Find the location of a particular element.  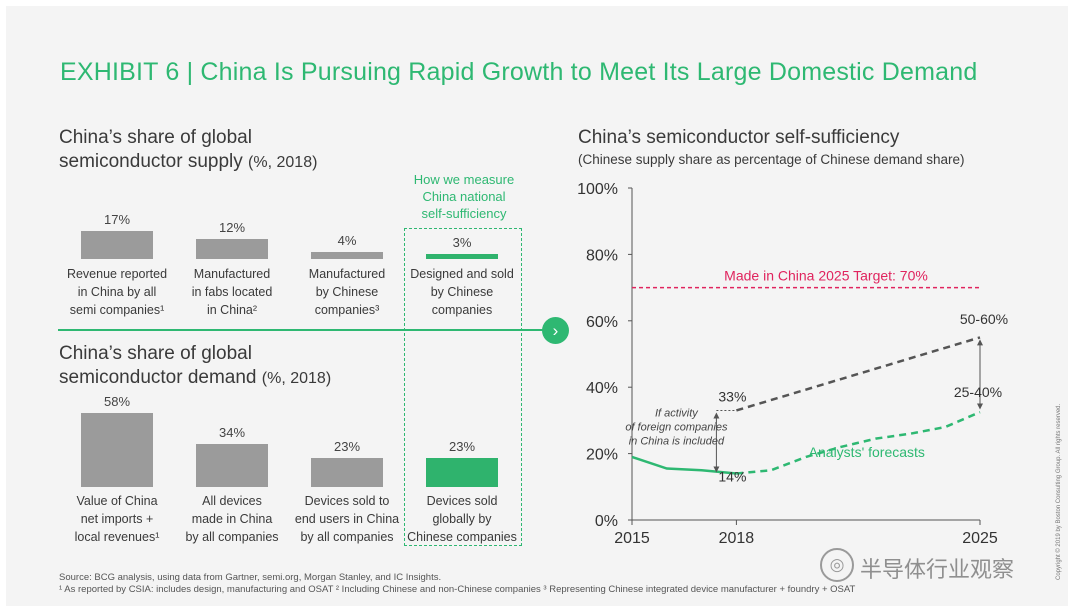

demand-category-line: net imports + is located at coordinates (117, 519).